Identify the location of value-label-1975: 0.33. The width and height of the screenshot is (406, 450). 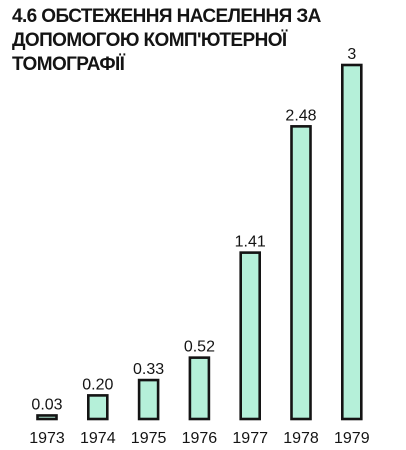
(148, 369).